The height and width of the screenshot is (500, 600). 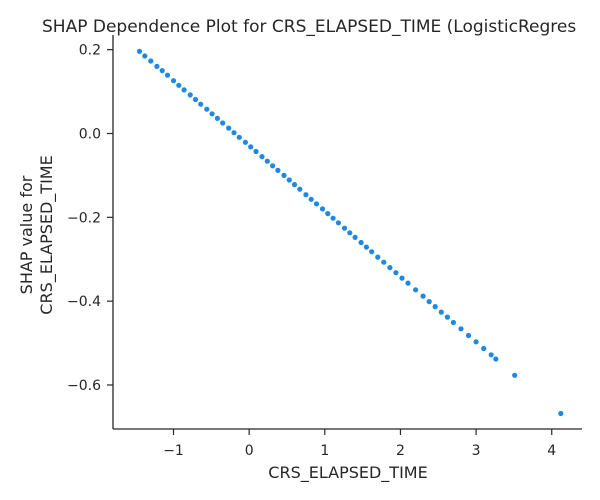 I want to click on x-tick-label: 0, so click(x=249, y=451).